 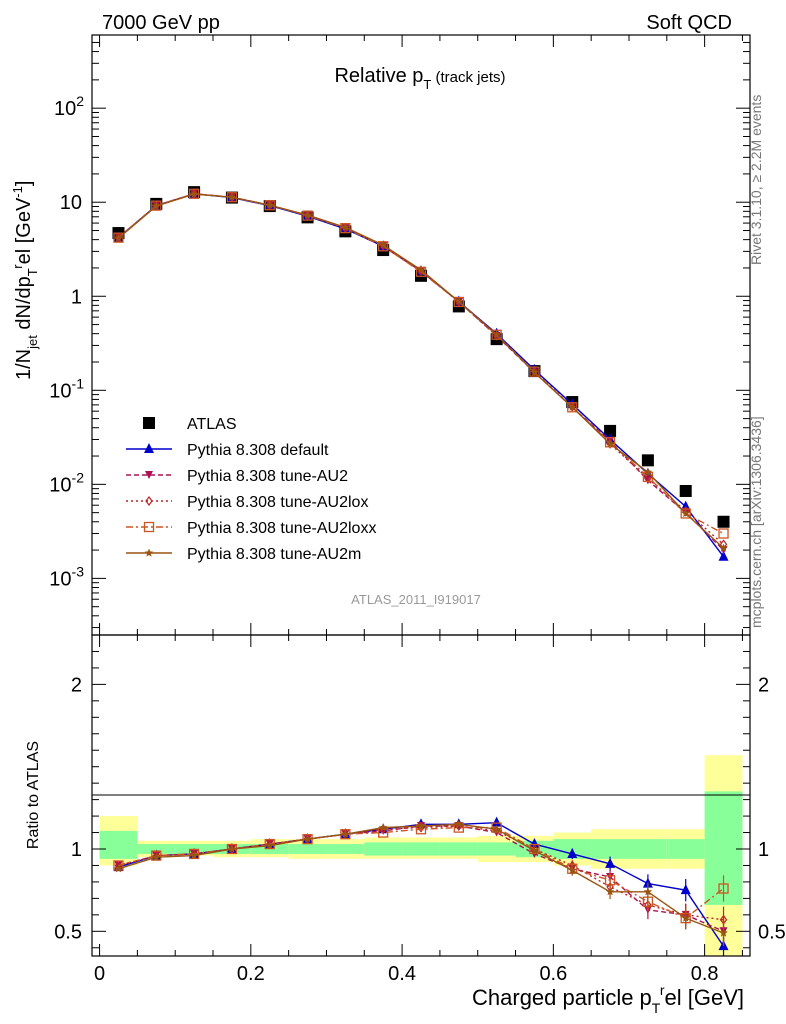 What do you see at coordinates (416, 599) in the screenshot?
I see `watermark: ATLAS_2011_I919017` at bounding box center [416, 599].